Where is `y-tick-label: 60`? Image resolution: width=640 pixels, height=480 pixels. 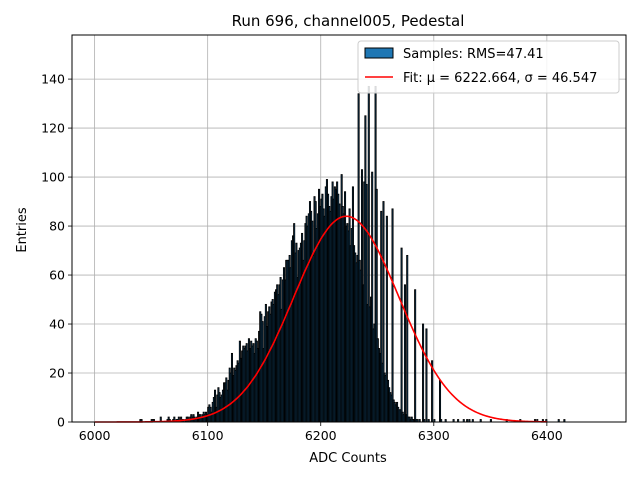 y-tick-label: 60 is located at coordinates (57, 275).